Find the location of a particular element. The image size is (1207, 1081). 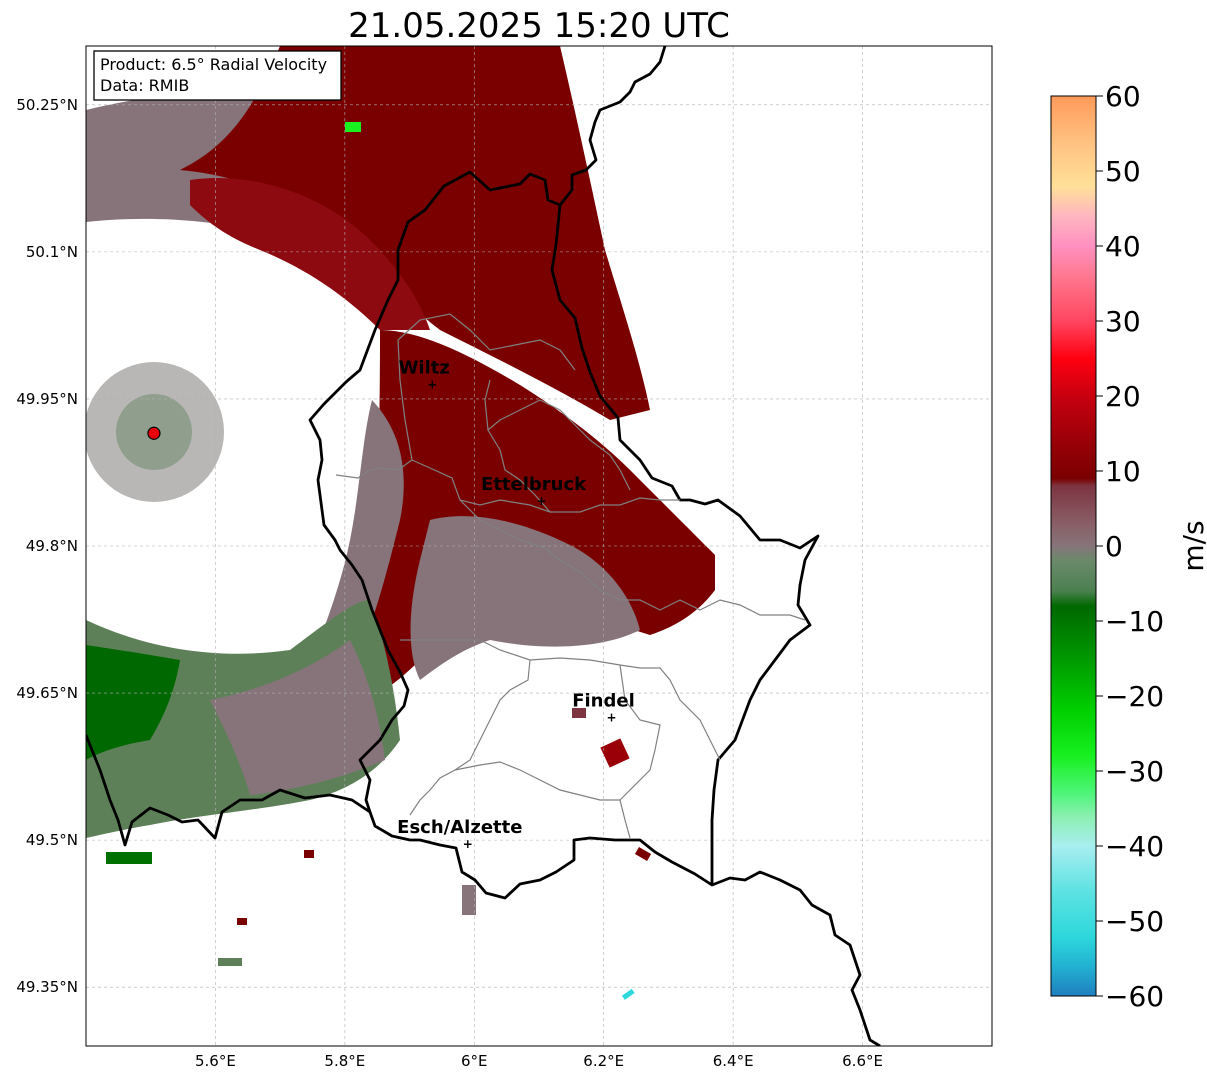

colorbar-tick-label: 50 is located at coordinates (1123, 171).